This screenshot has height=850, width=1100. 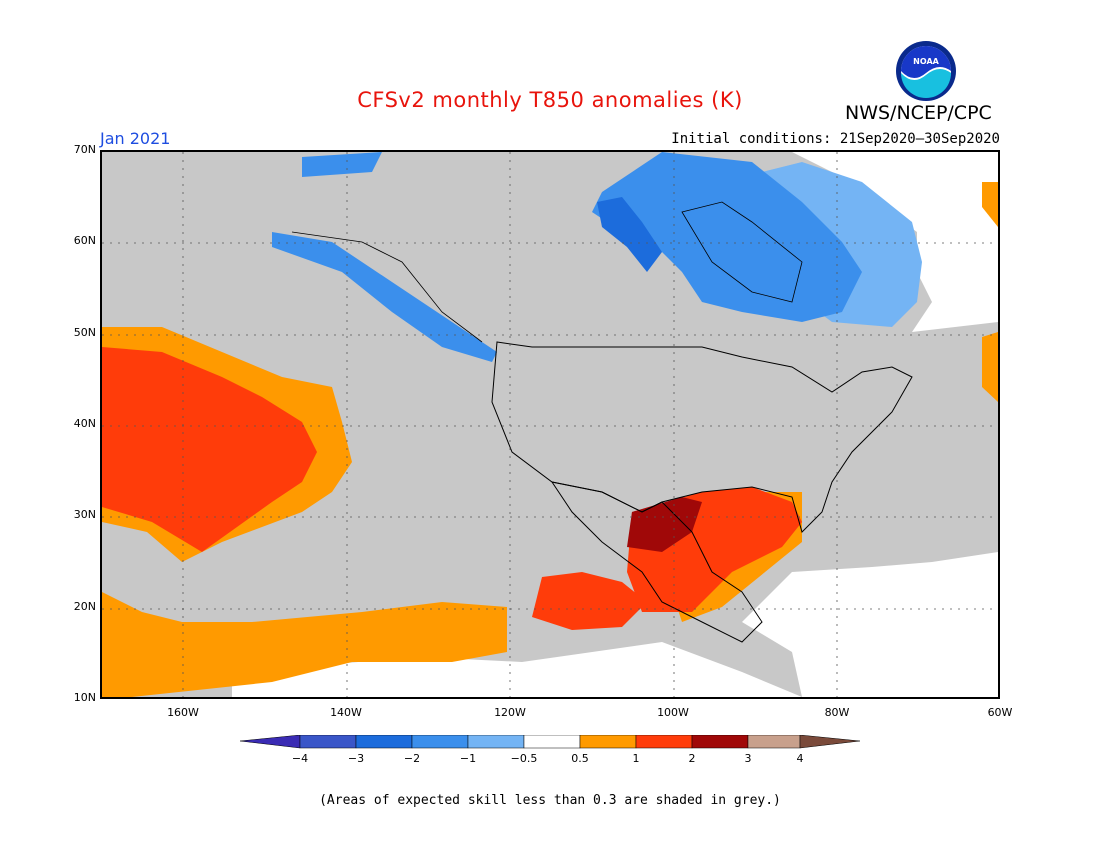 What do you see at coordinates (342, 164) in the screenshot?
I see `blue-region-topleft` at bounding box center [342, 164].